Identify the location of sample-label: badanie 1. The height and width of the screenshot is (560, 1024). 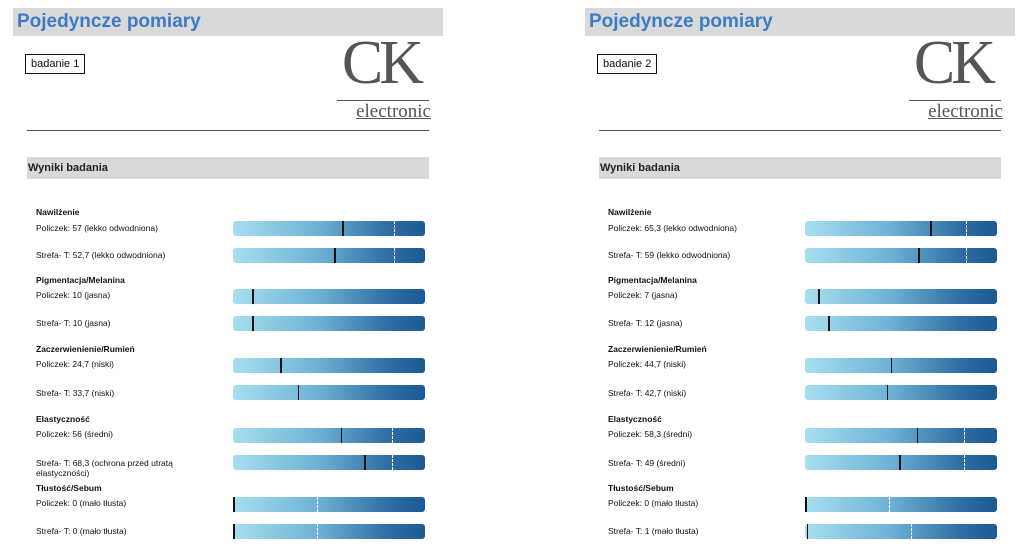
(55, 64).